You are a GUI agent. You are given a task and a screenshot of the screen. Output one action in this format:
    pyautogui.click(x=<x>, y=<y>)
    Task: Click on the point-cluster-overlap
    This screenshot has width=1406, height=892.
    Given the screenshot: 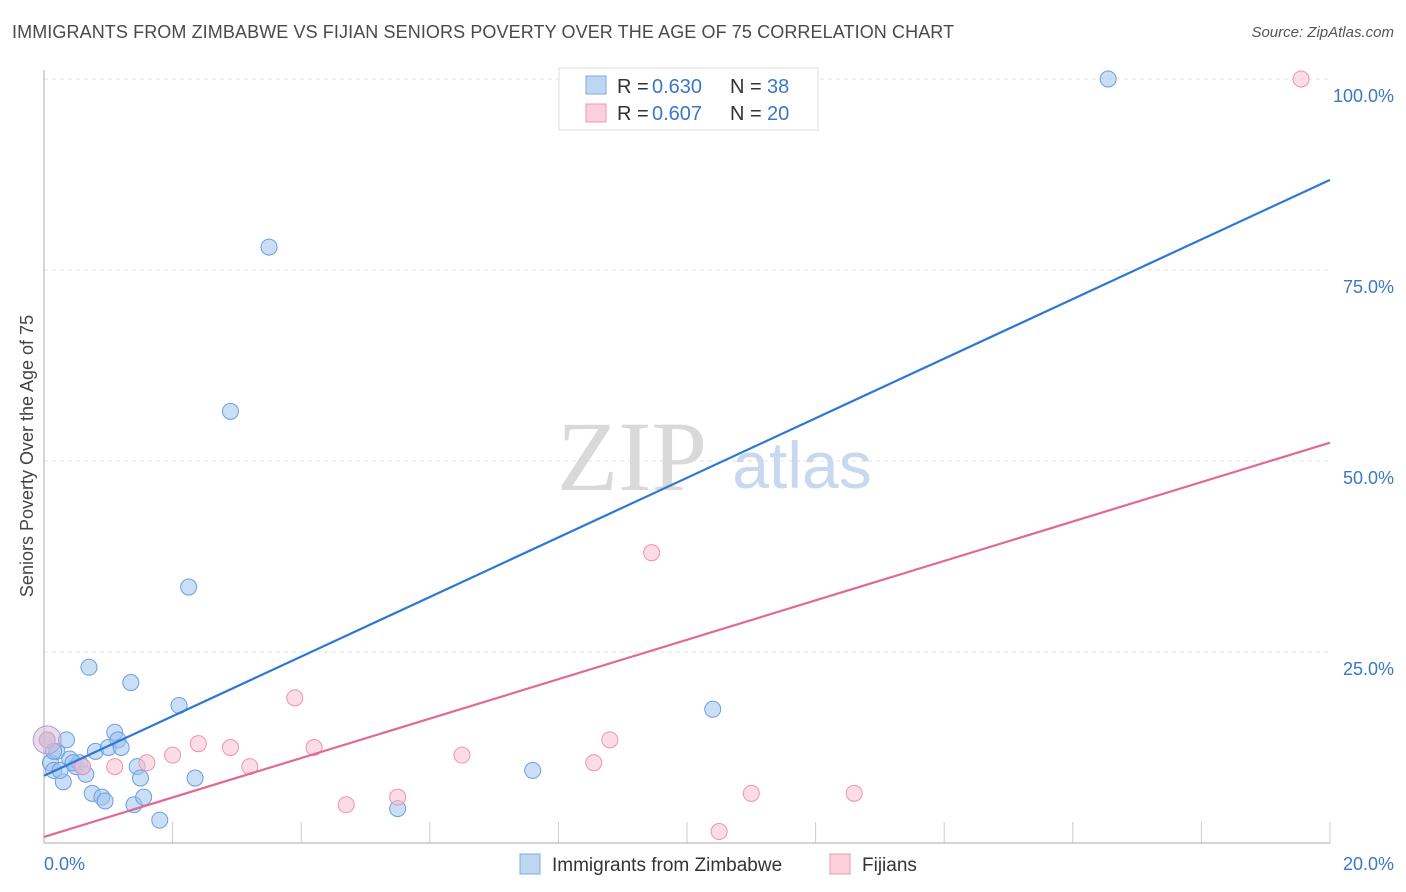 What is the action you would take?
    pyautogui.click(x=47, y=740)
    